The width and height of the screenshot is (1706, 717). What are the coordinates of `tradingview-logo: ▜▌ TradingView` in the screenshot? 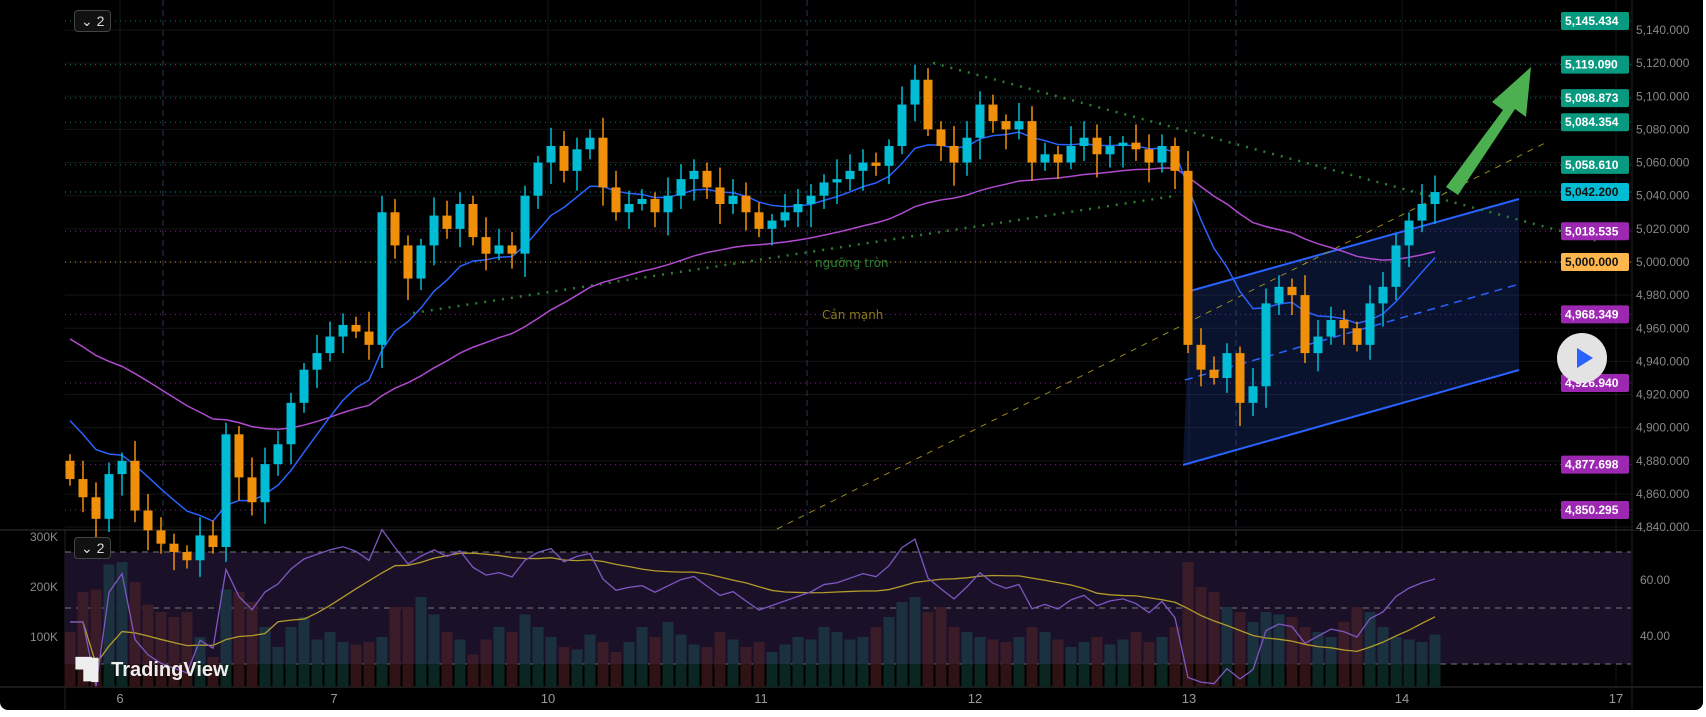 It's located at (152, 670).